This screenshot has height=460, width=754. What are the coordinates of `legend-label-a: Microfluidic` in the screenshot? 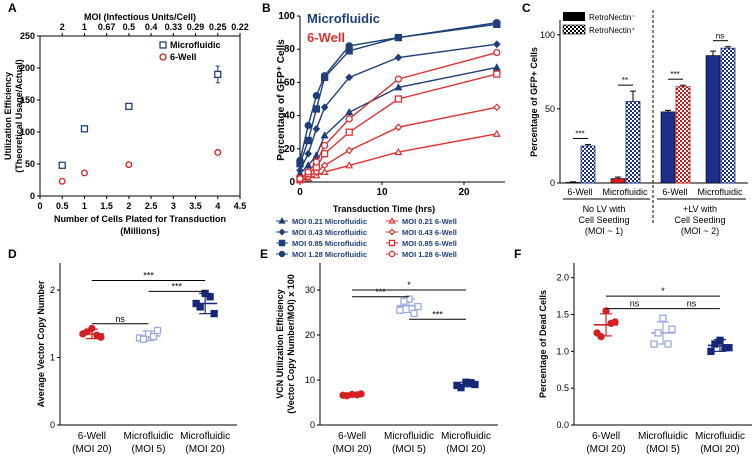 It's located at (195, 45).